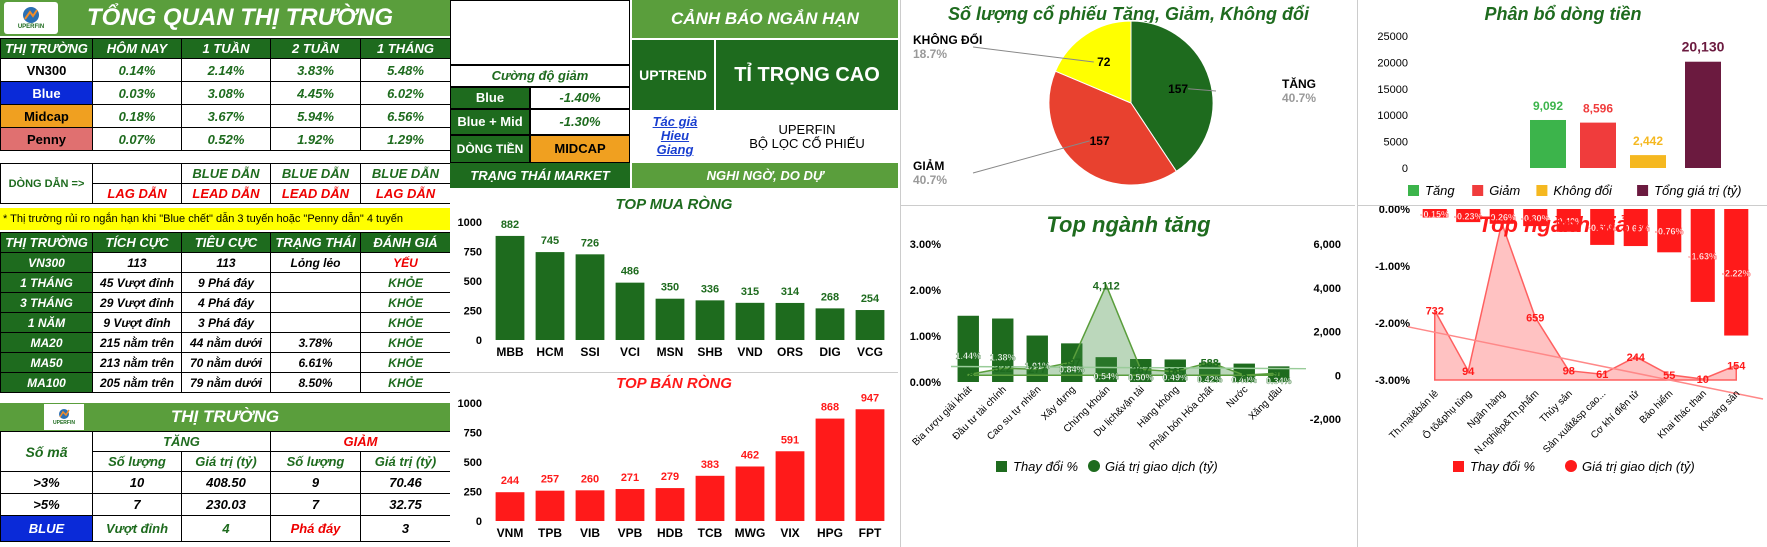  I want to click on brand-name: UPERFIN, so click(807, 129).